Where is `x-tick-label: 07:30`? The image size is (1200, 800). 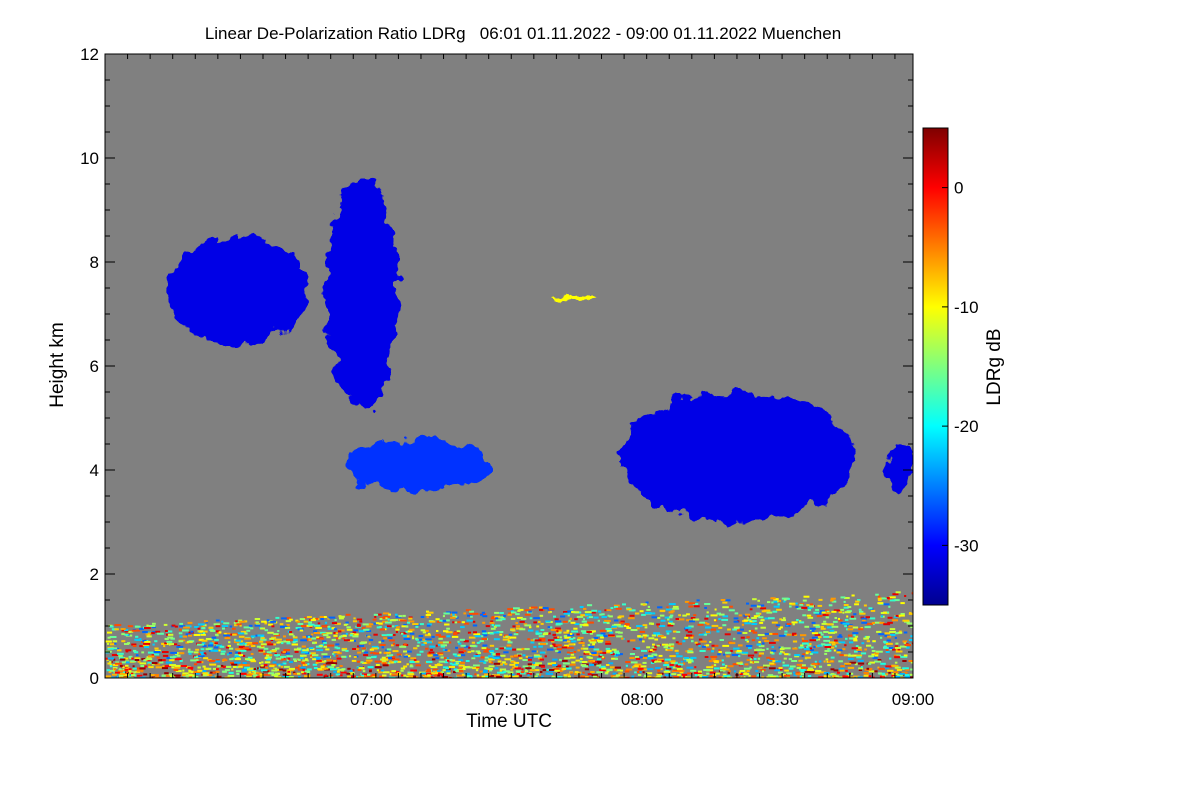 x-tick-label: 07:30 is located at coordinates (506, 699).